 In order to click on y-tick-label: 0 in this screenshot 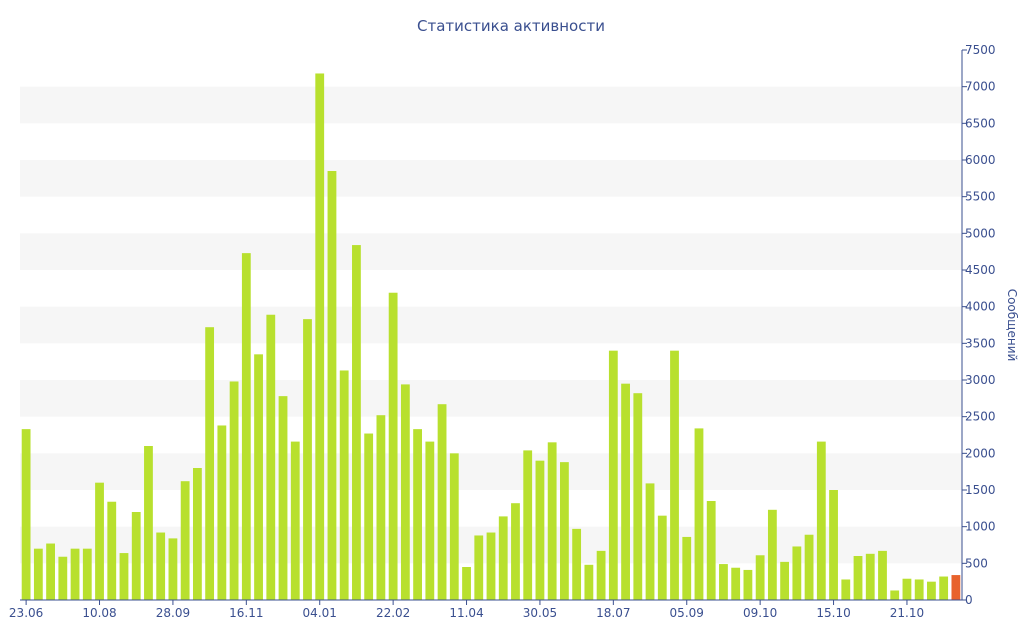, I will do `click(969, 600)`.